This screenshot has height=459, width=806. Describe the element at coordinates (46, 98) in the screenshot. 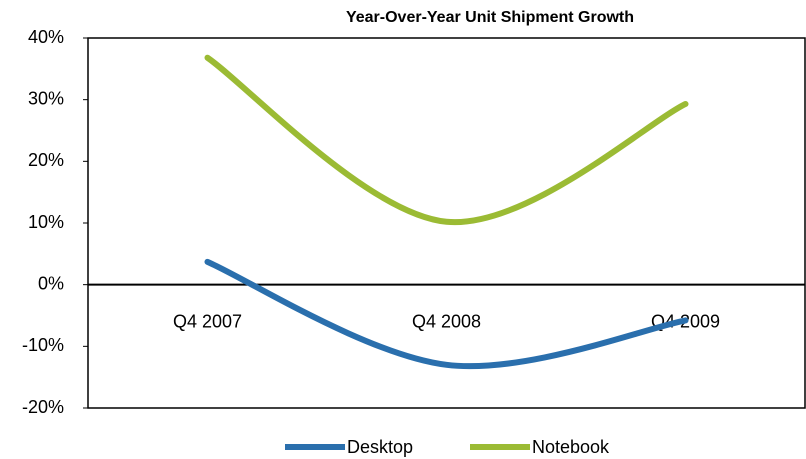

I see `y-tick-label: 30%` at that location.